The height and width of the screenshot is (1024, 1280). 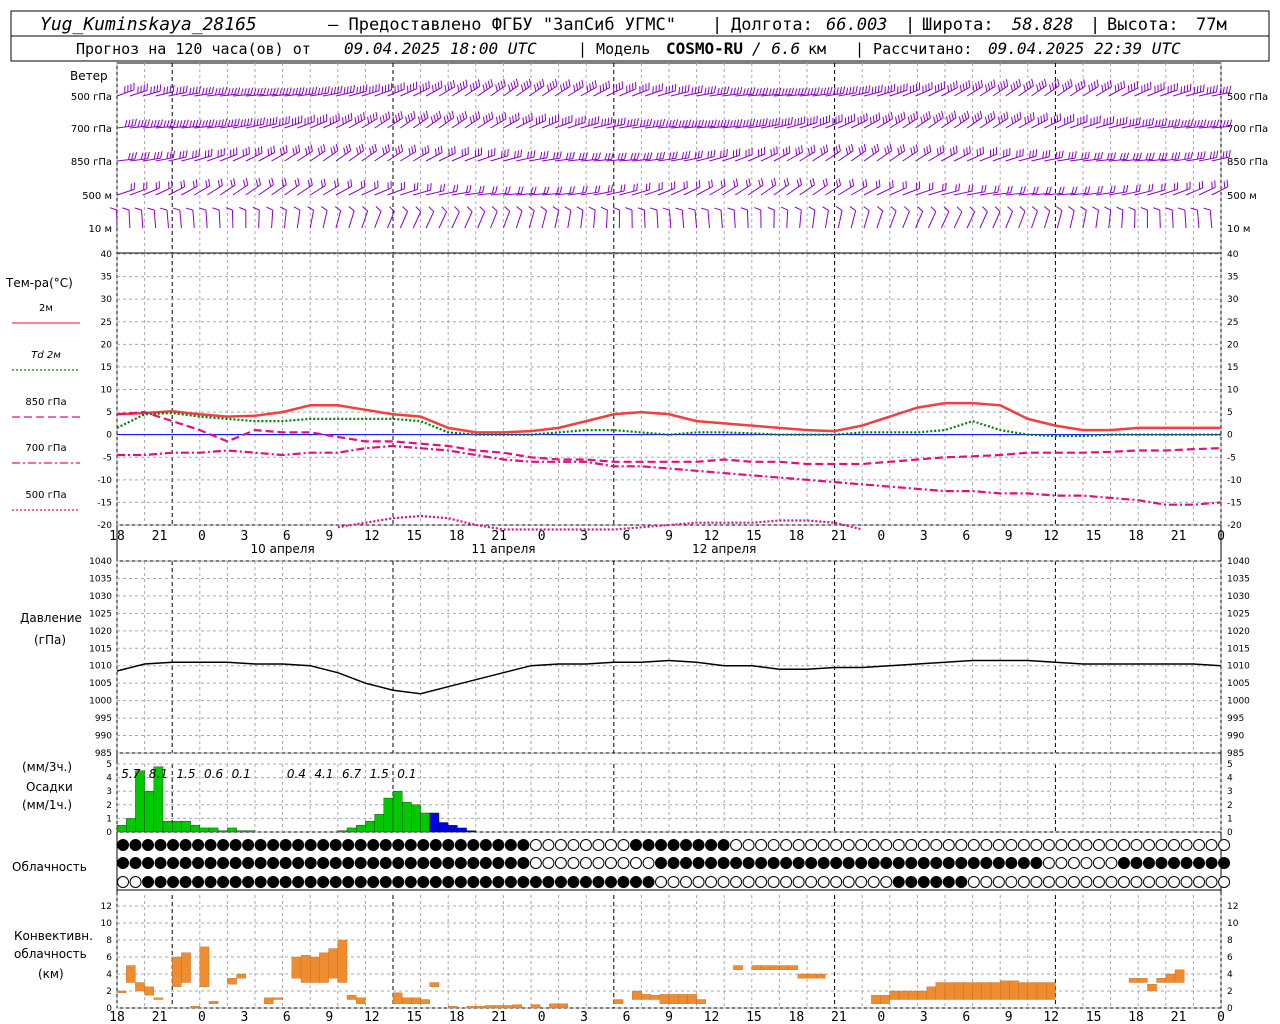 I want to click on precip-title: Осадки, so click(x=49, y=787).